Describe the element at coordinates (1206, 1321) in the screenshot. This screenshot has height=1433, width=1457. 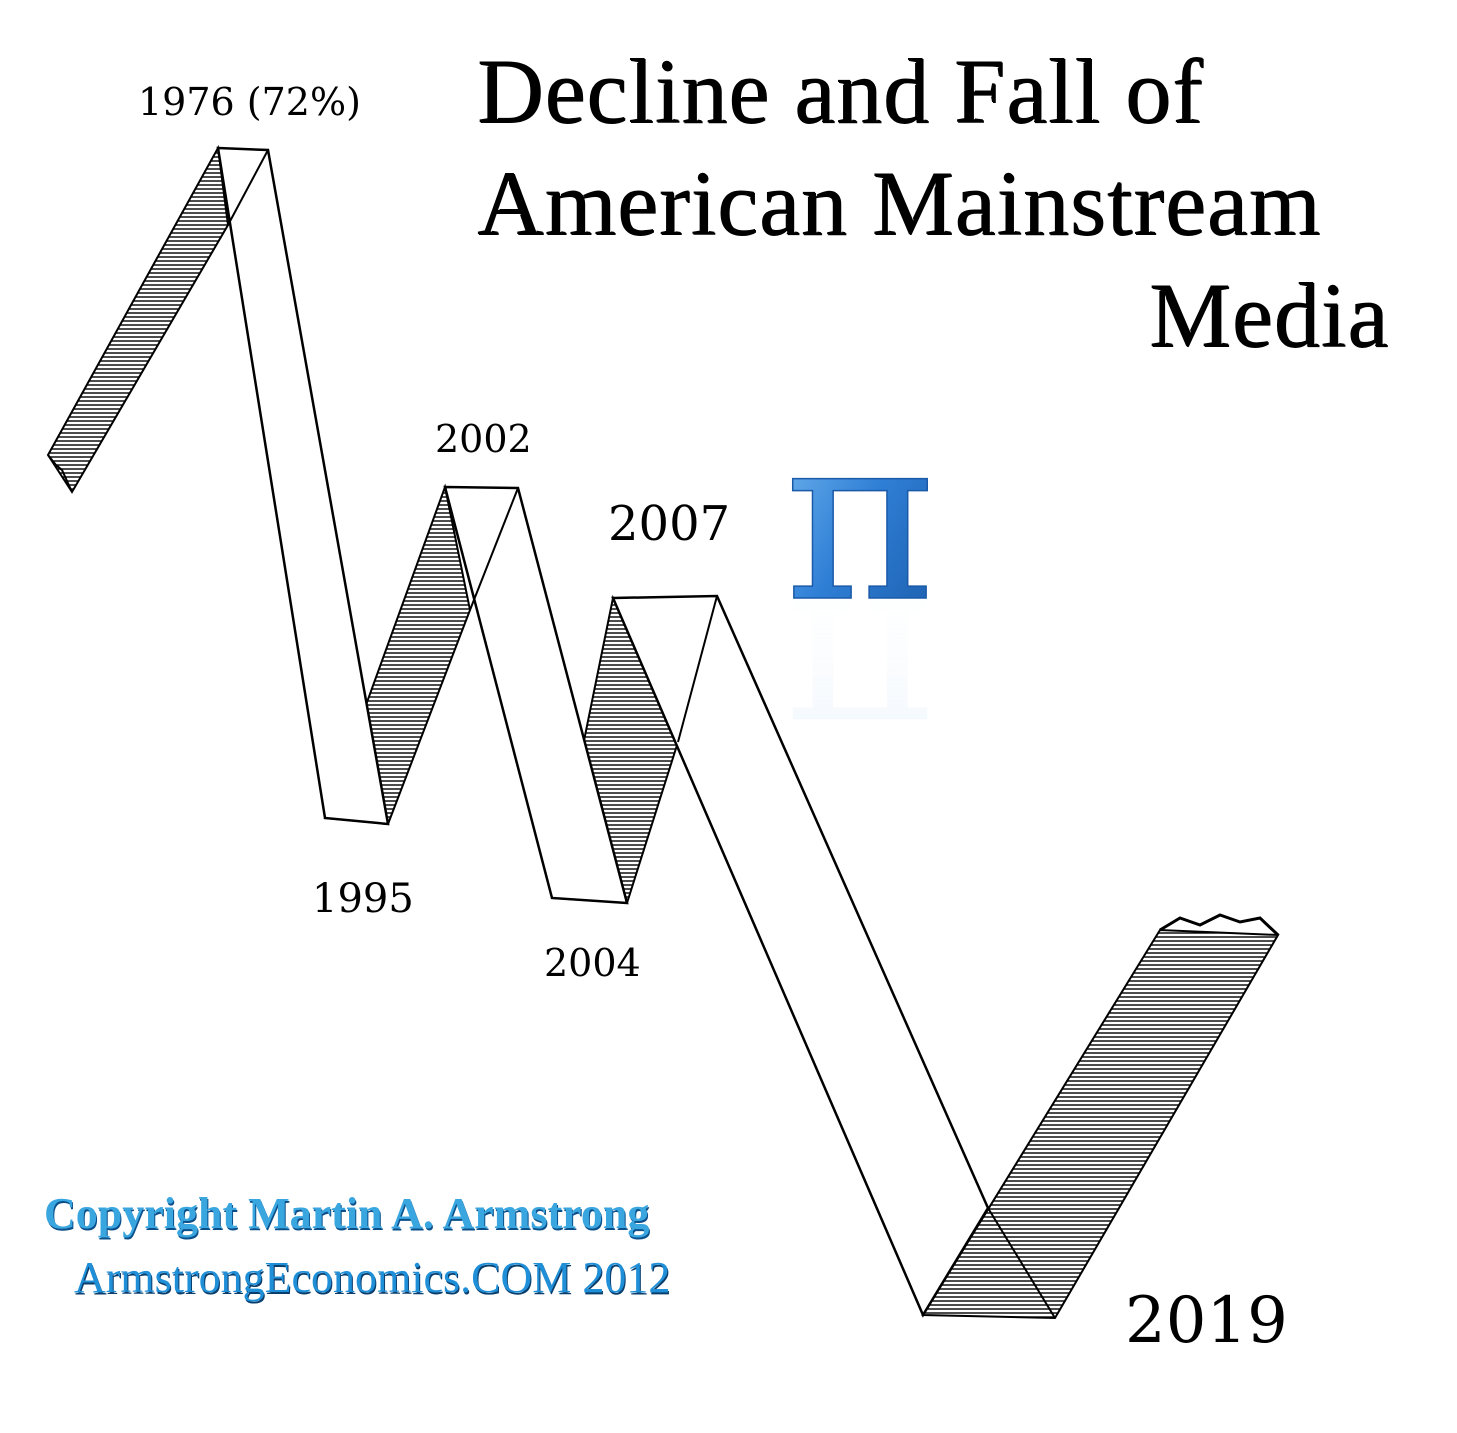
I see `label-2019: 2019` at that location.